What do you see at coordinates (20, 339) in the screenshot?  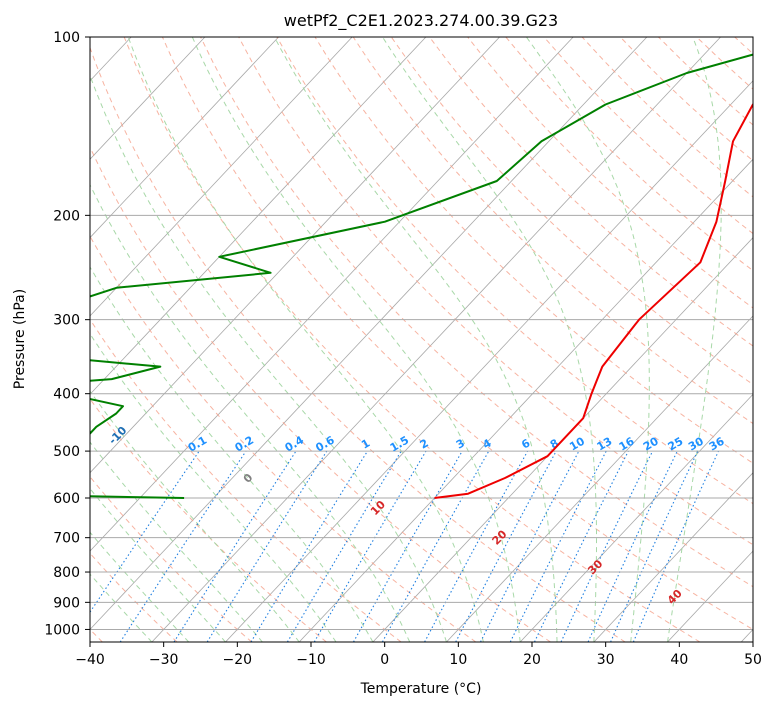 I see `y-axis-label: Pressure (hPa)` at bounding box center [20, 339].